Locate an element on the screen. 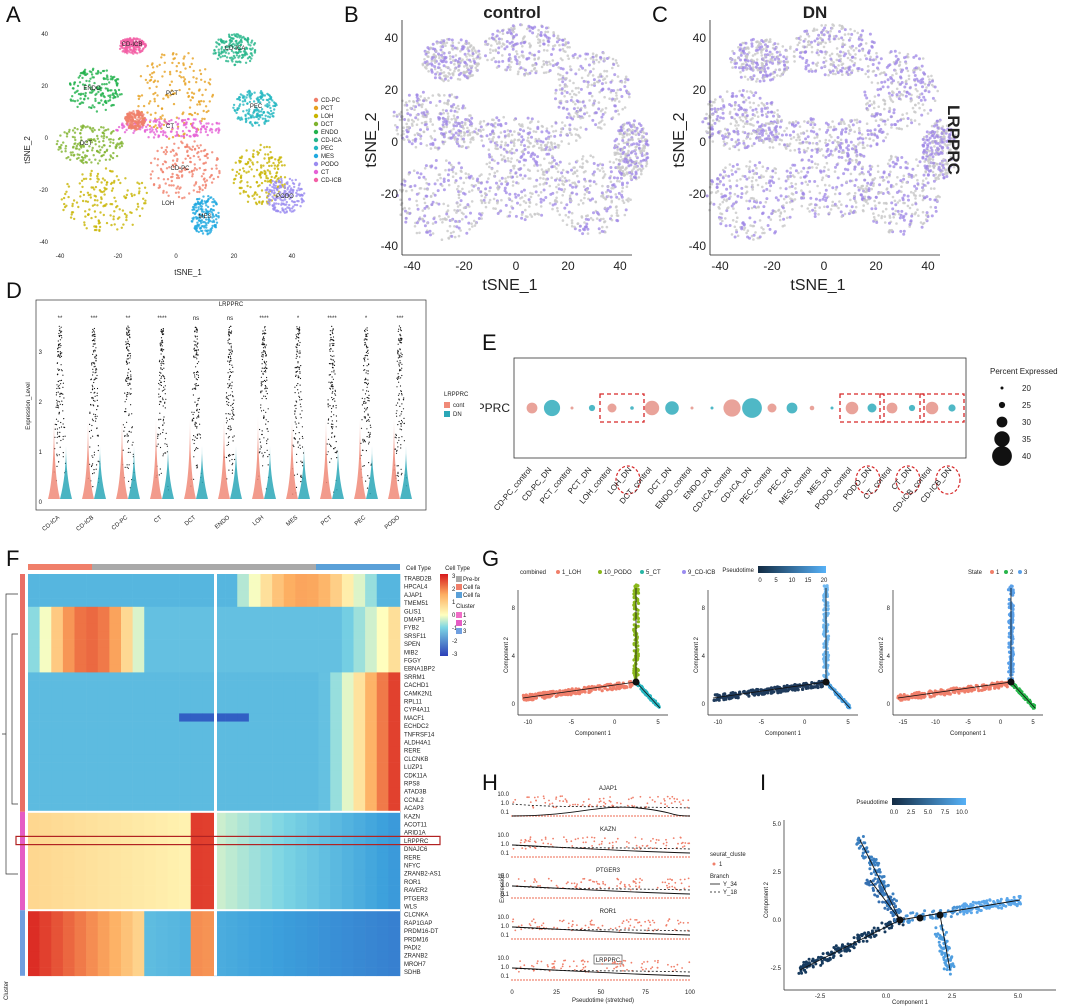  cluster-label: MES is located at coordinates (204, 217).